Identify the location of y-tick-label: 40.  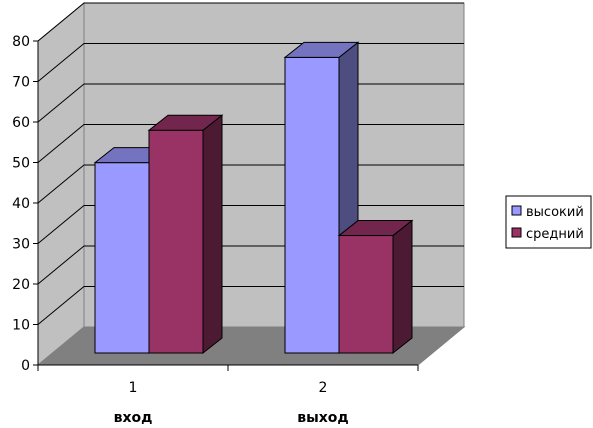
(21, 204).